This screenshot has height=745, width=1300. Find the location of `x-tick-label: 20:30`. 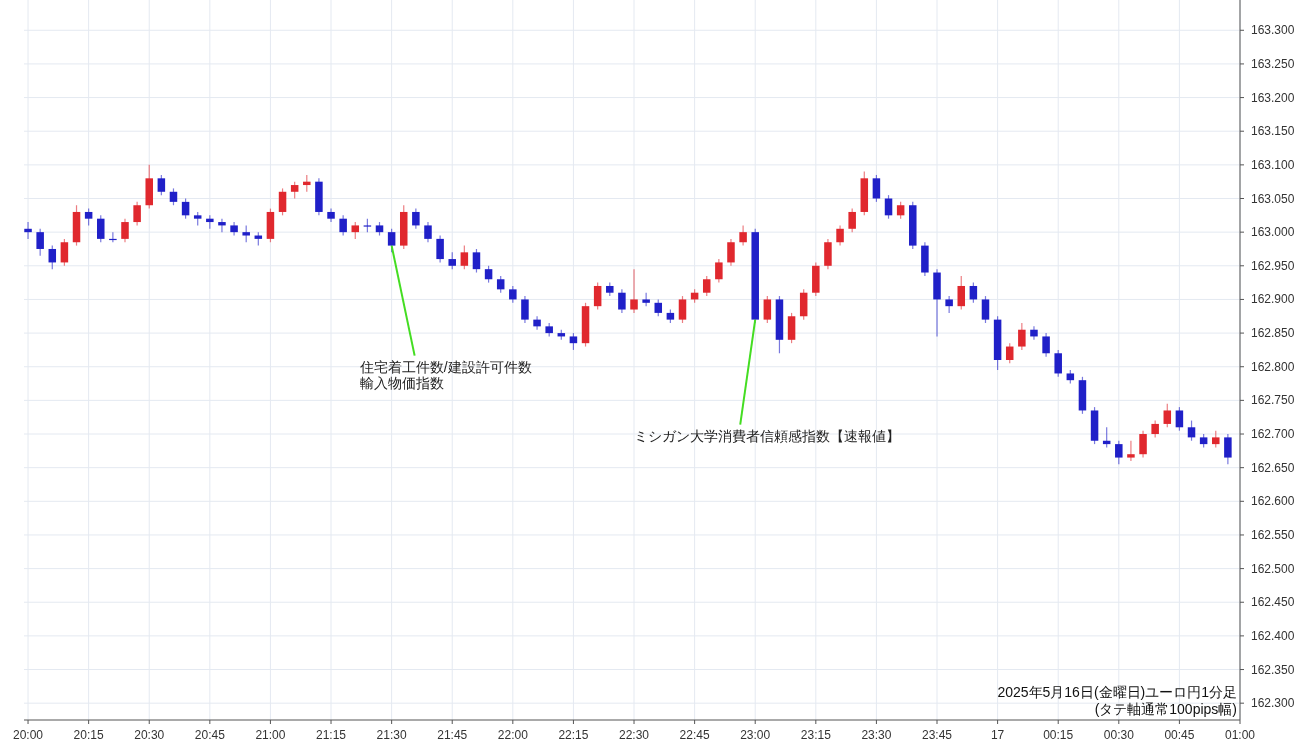

x-tick-label: 20:30 is located at coordinates (149, 735).